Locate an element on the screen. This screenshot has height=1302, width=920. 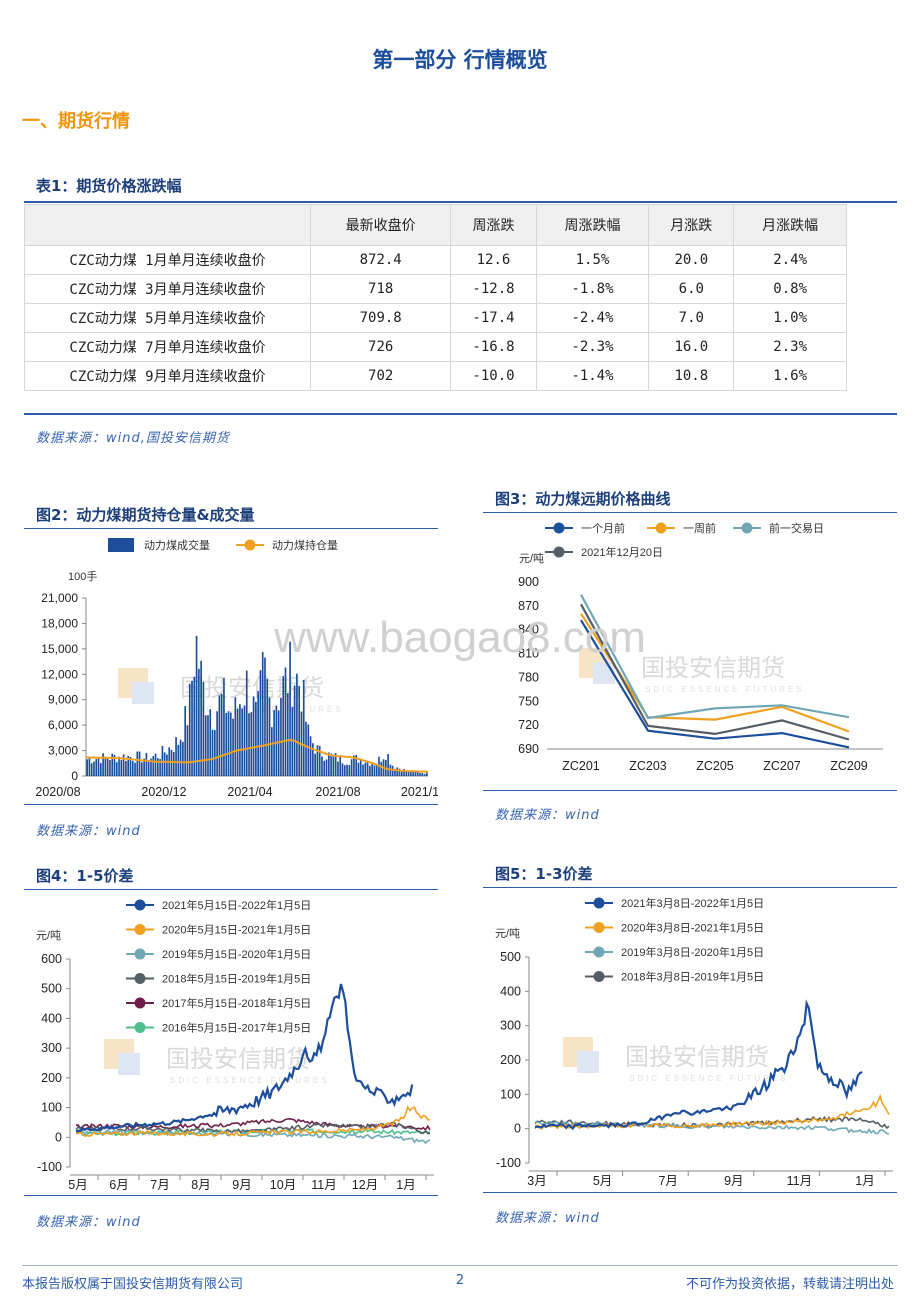
table-cell: -1.4% is located at coordinates (592, 376).